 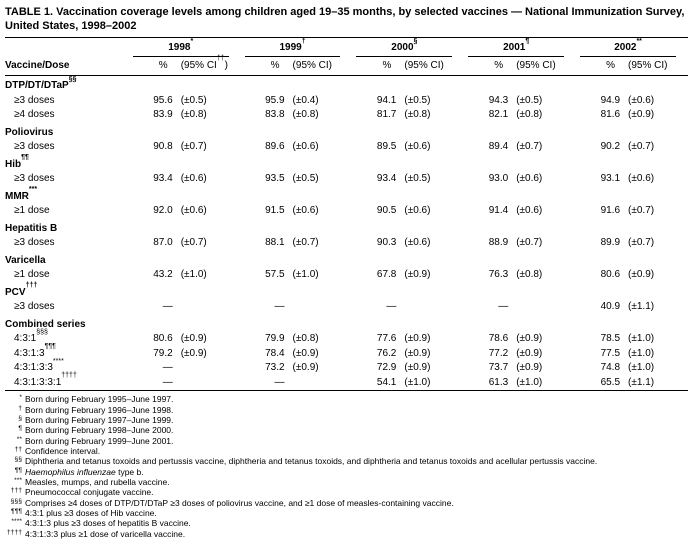 I want to click on footnote-marker: ***, so click(x=18, y=481).